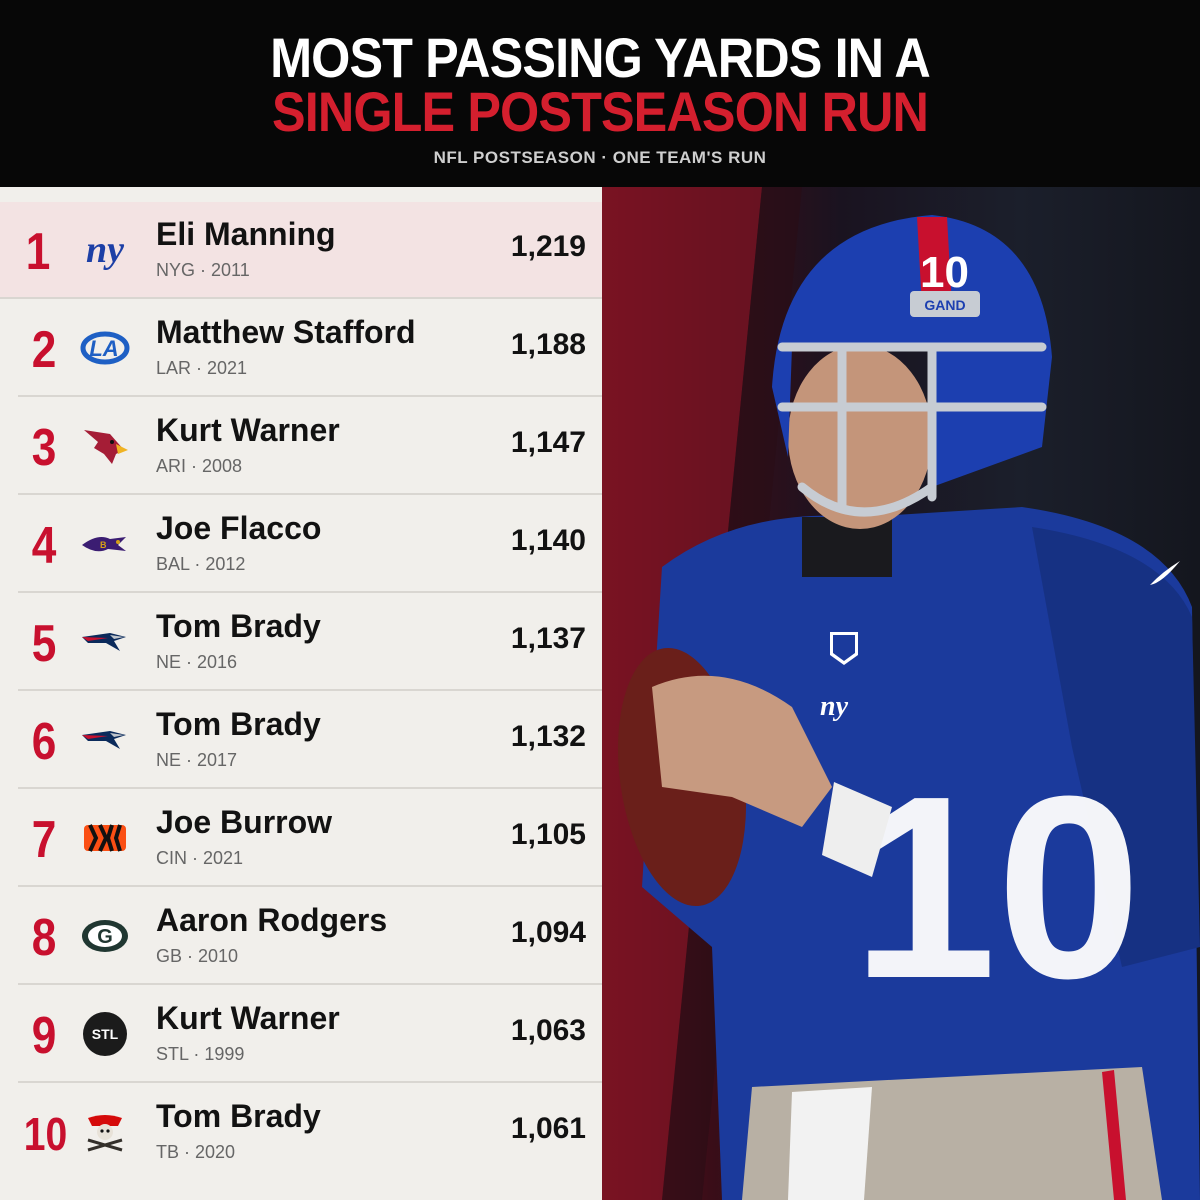  Describe the element at coordinates (548, 540) in the screenshot. I see `yards-value: 1,140` at that location.